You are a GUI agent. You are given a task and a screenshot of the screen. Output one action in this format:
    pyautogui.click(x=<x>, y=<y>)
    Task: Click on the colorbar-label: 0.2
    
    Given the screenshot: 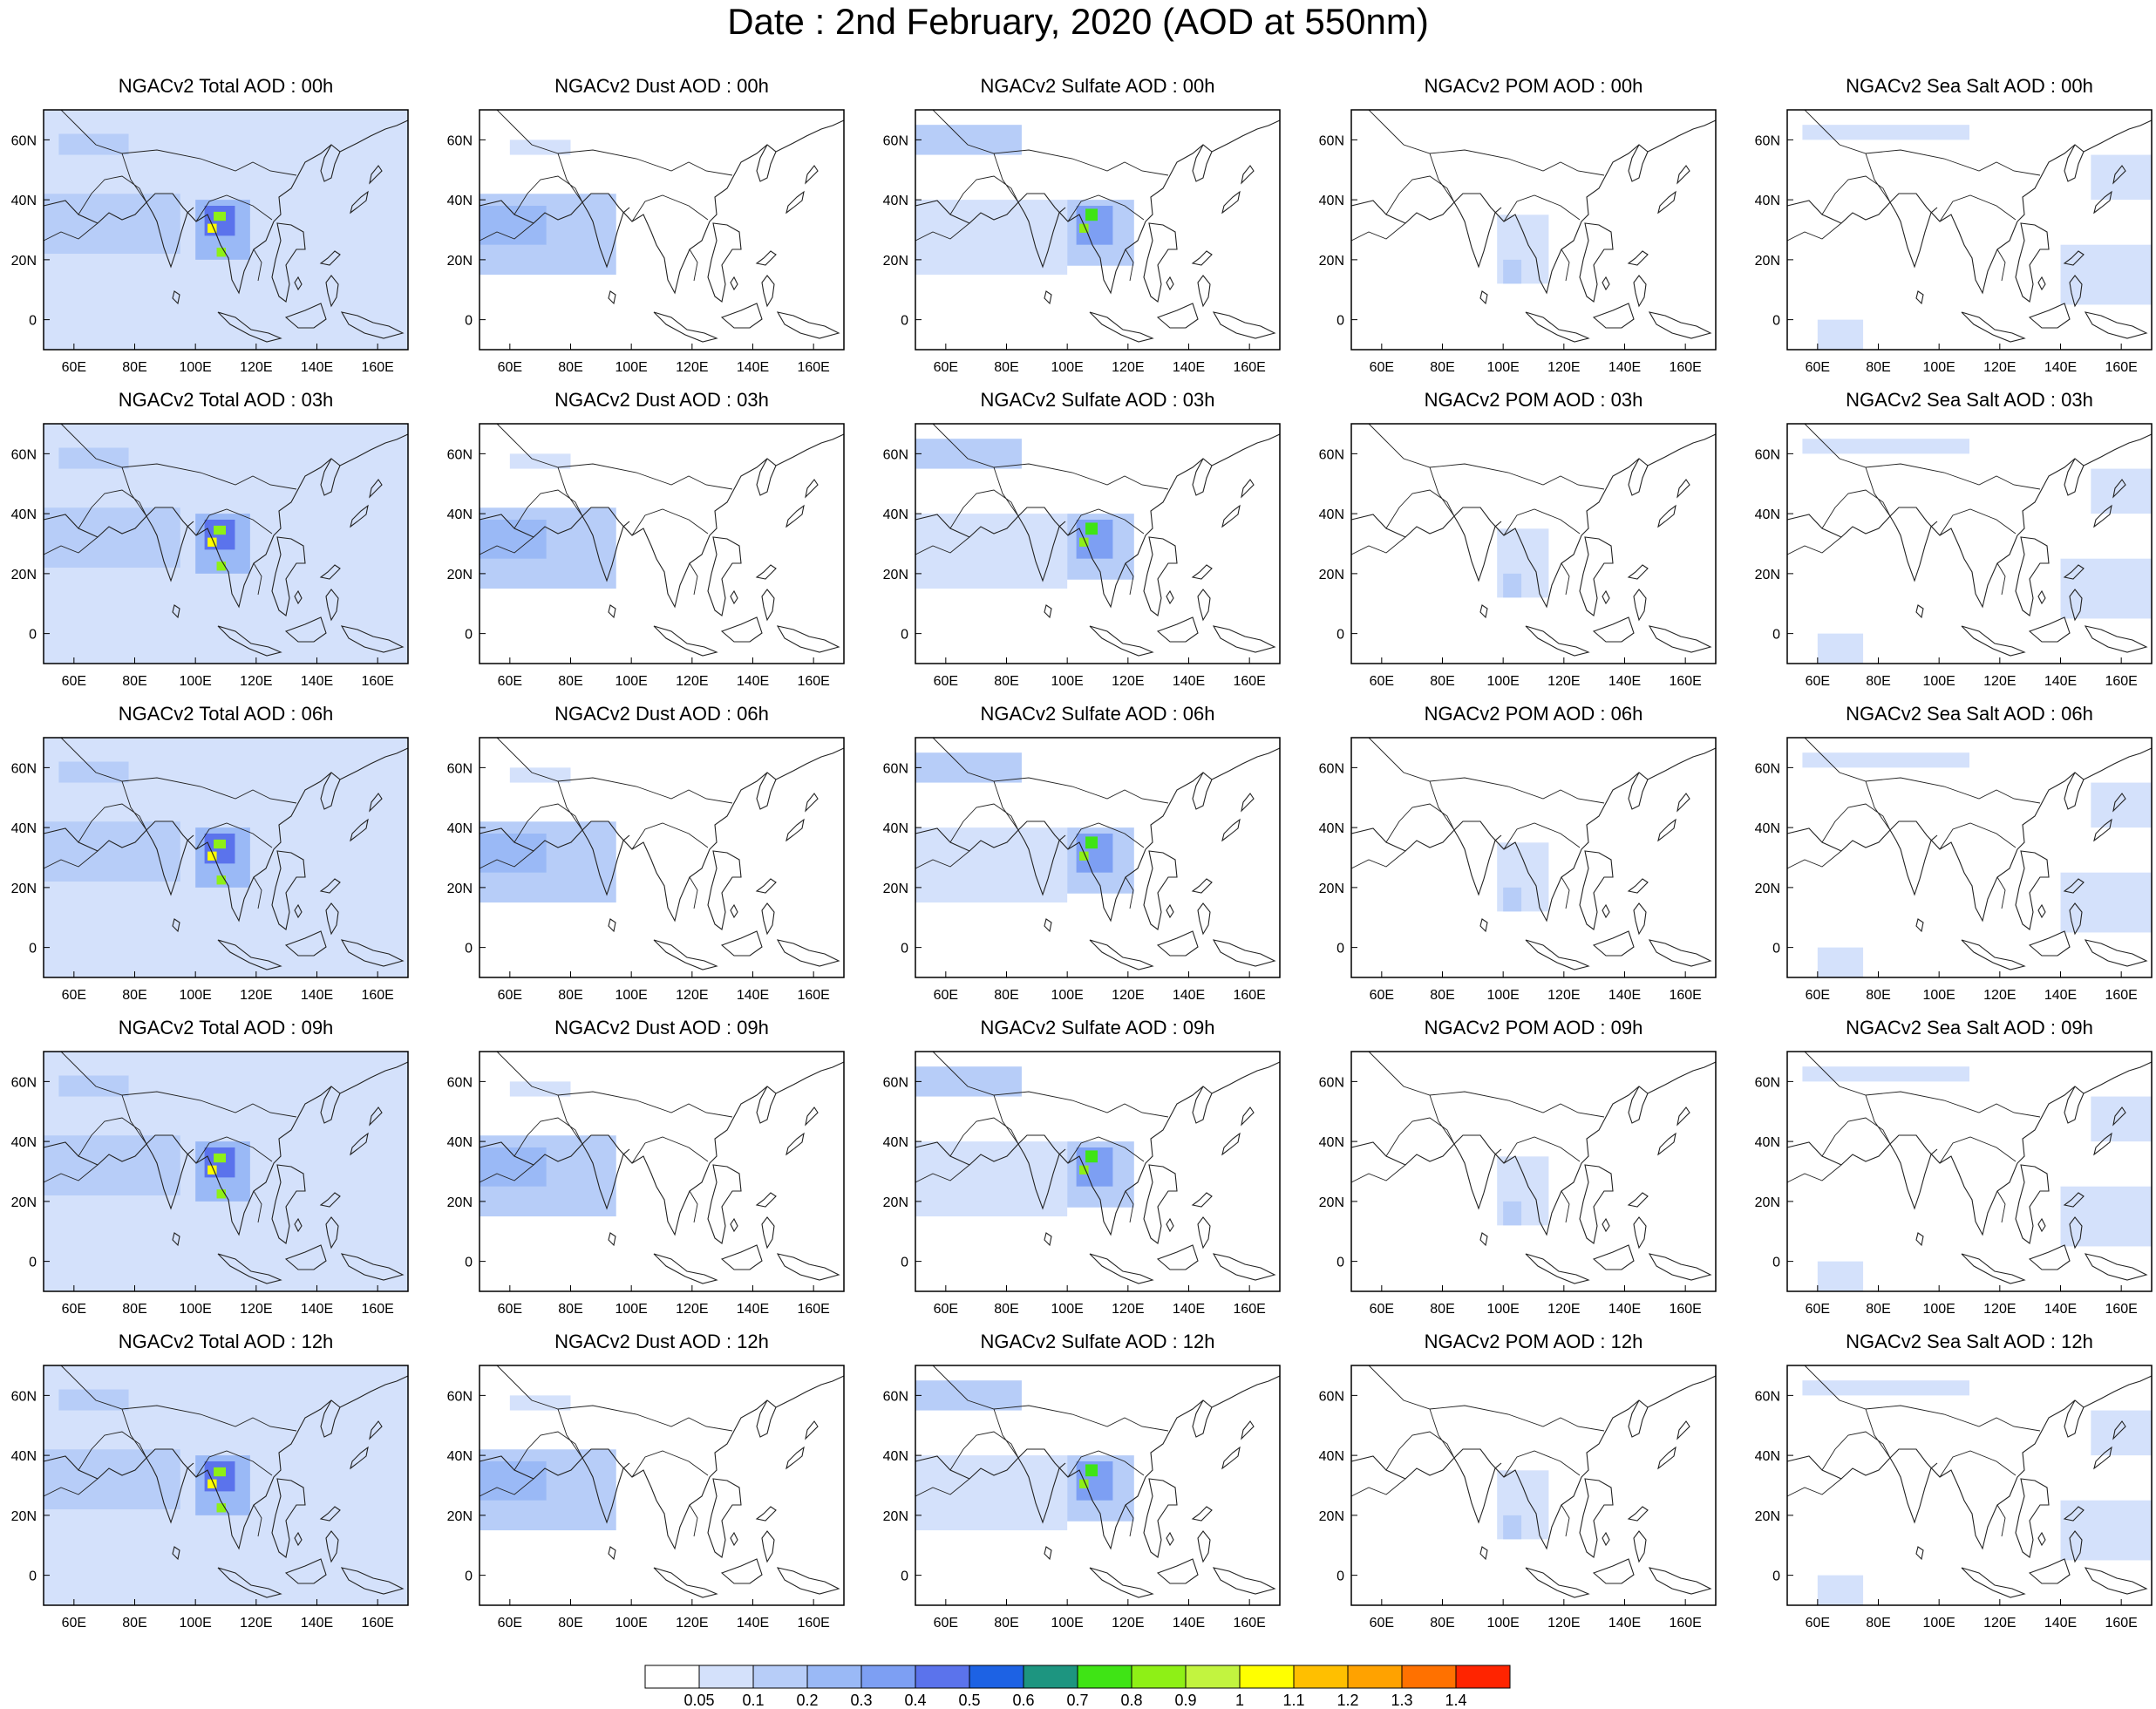 What is the action you would take?
    pyautogui.click(x=807, y=1700)
    